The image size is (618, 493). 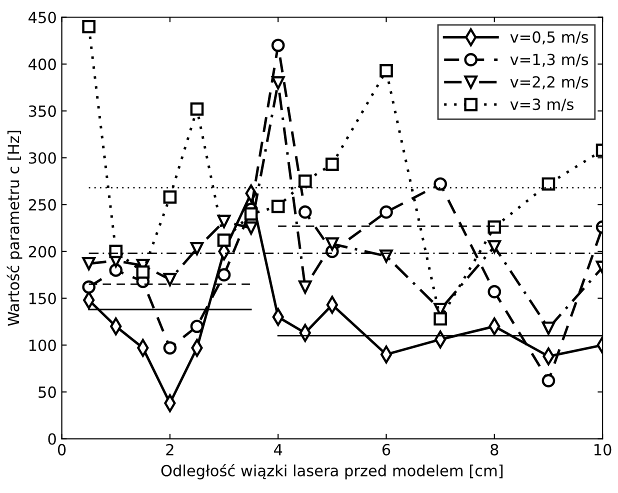 I want to click on y-tick-label: 50, so click(x=47, y=392).